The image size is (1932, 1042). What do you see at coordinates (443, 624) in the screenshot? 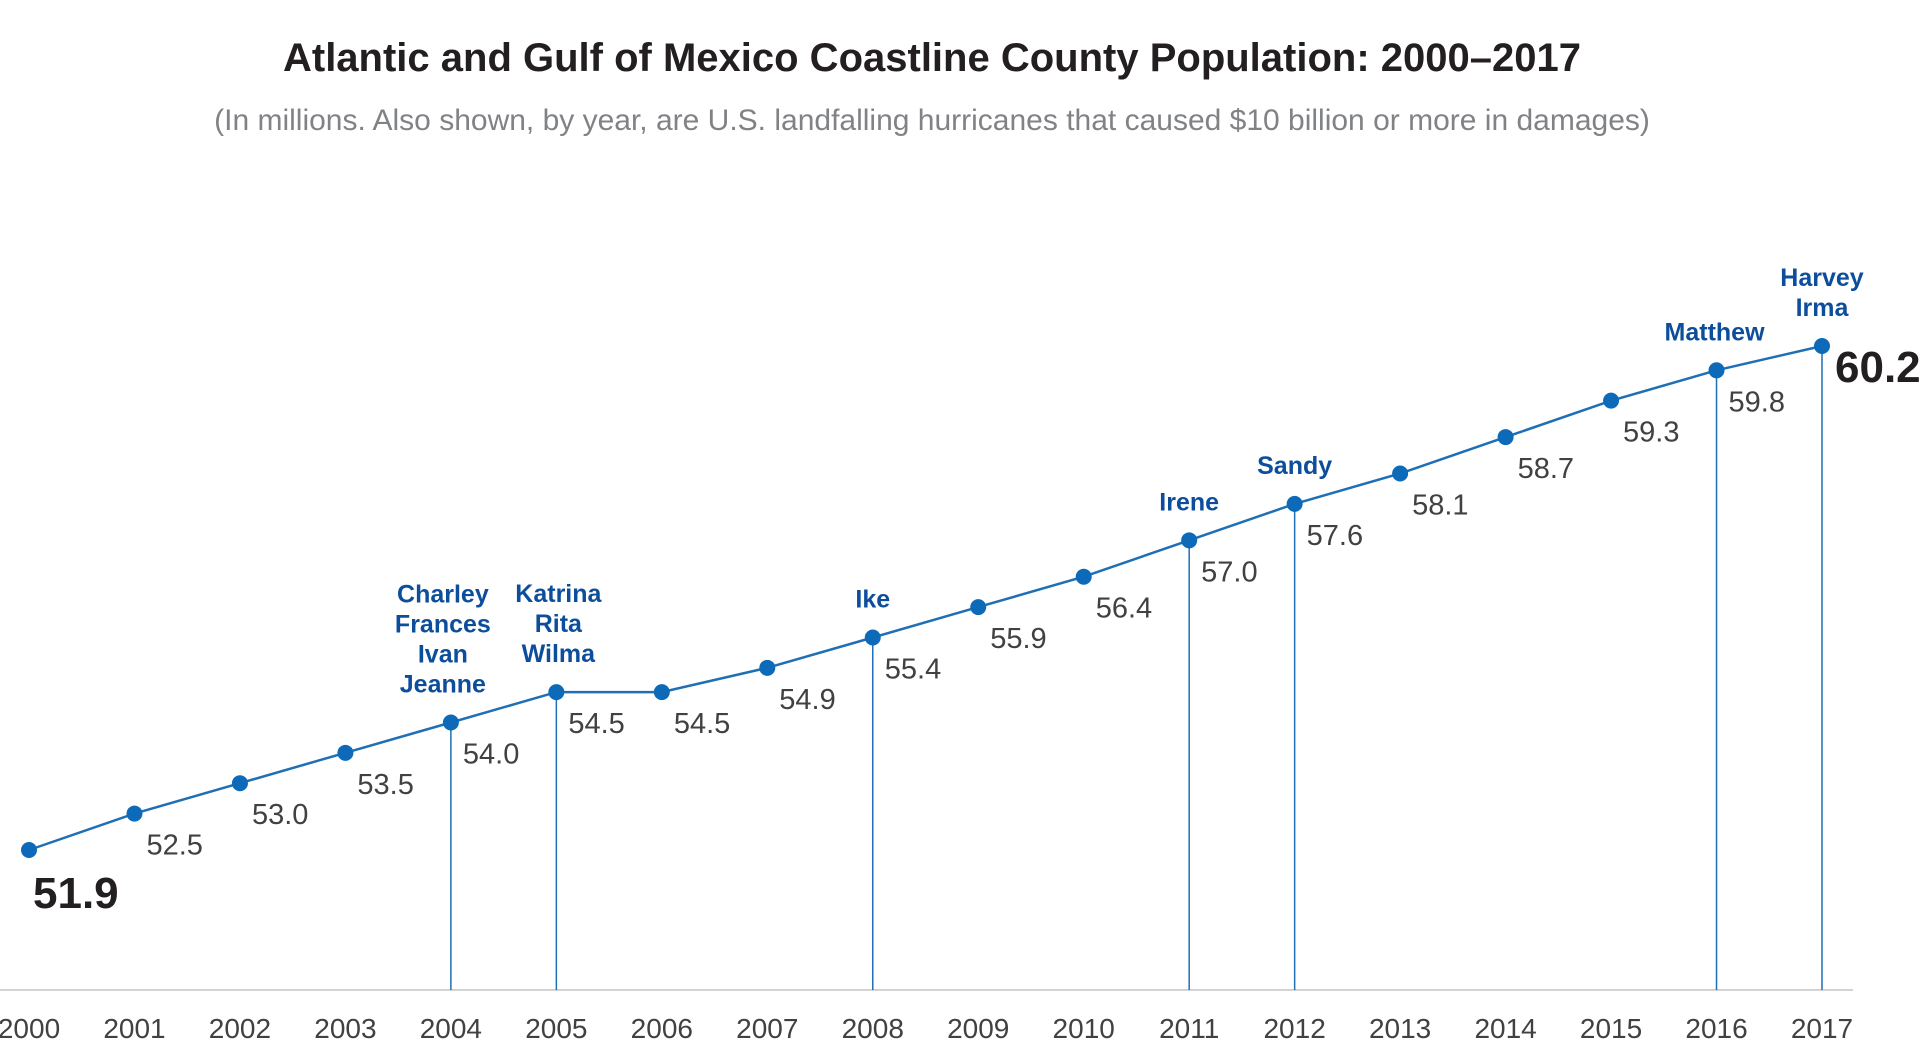
I see `hurricane-label-frances: Frances` at bounding box center [443, 624].